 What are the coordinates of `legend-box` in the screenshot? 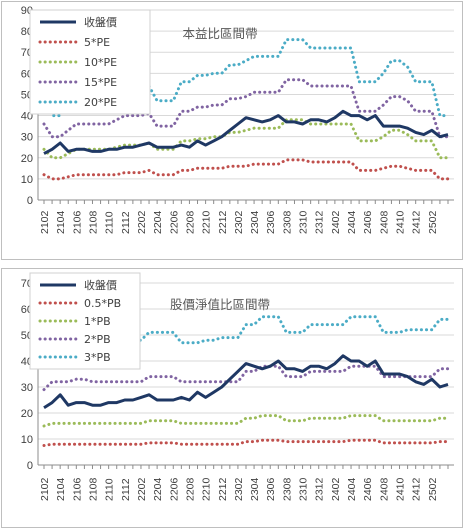 It's located at (85, 321).